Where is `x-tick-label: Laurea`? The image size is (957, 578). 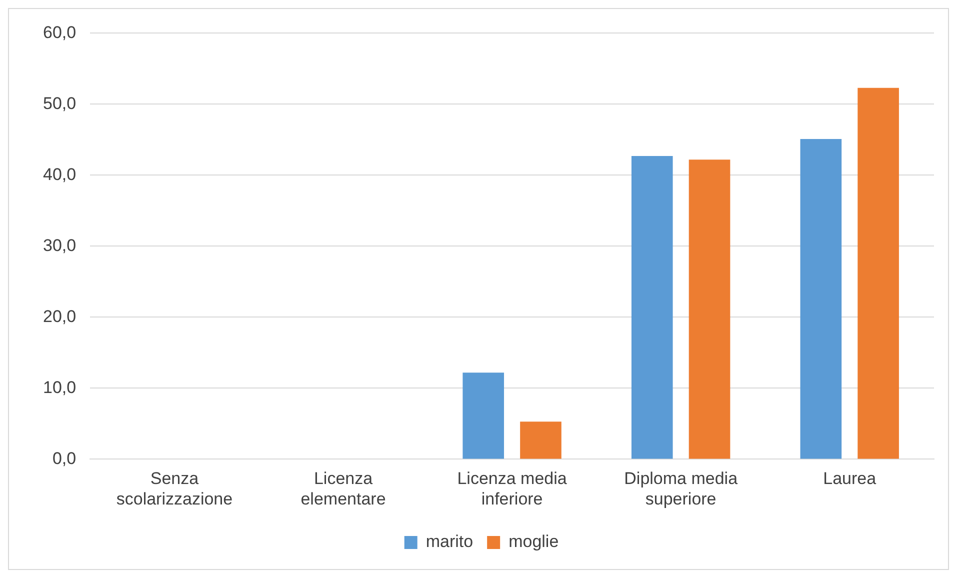
x-tick-label: Laurea is located at coordinates (850, 478).